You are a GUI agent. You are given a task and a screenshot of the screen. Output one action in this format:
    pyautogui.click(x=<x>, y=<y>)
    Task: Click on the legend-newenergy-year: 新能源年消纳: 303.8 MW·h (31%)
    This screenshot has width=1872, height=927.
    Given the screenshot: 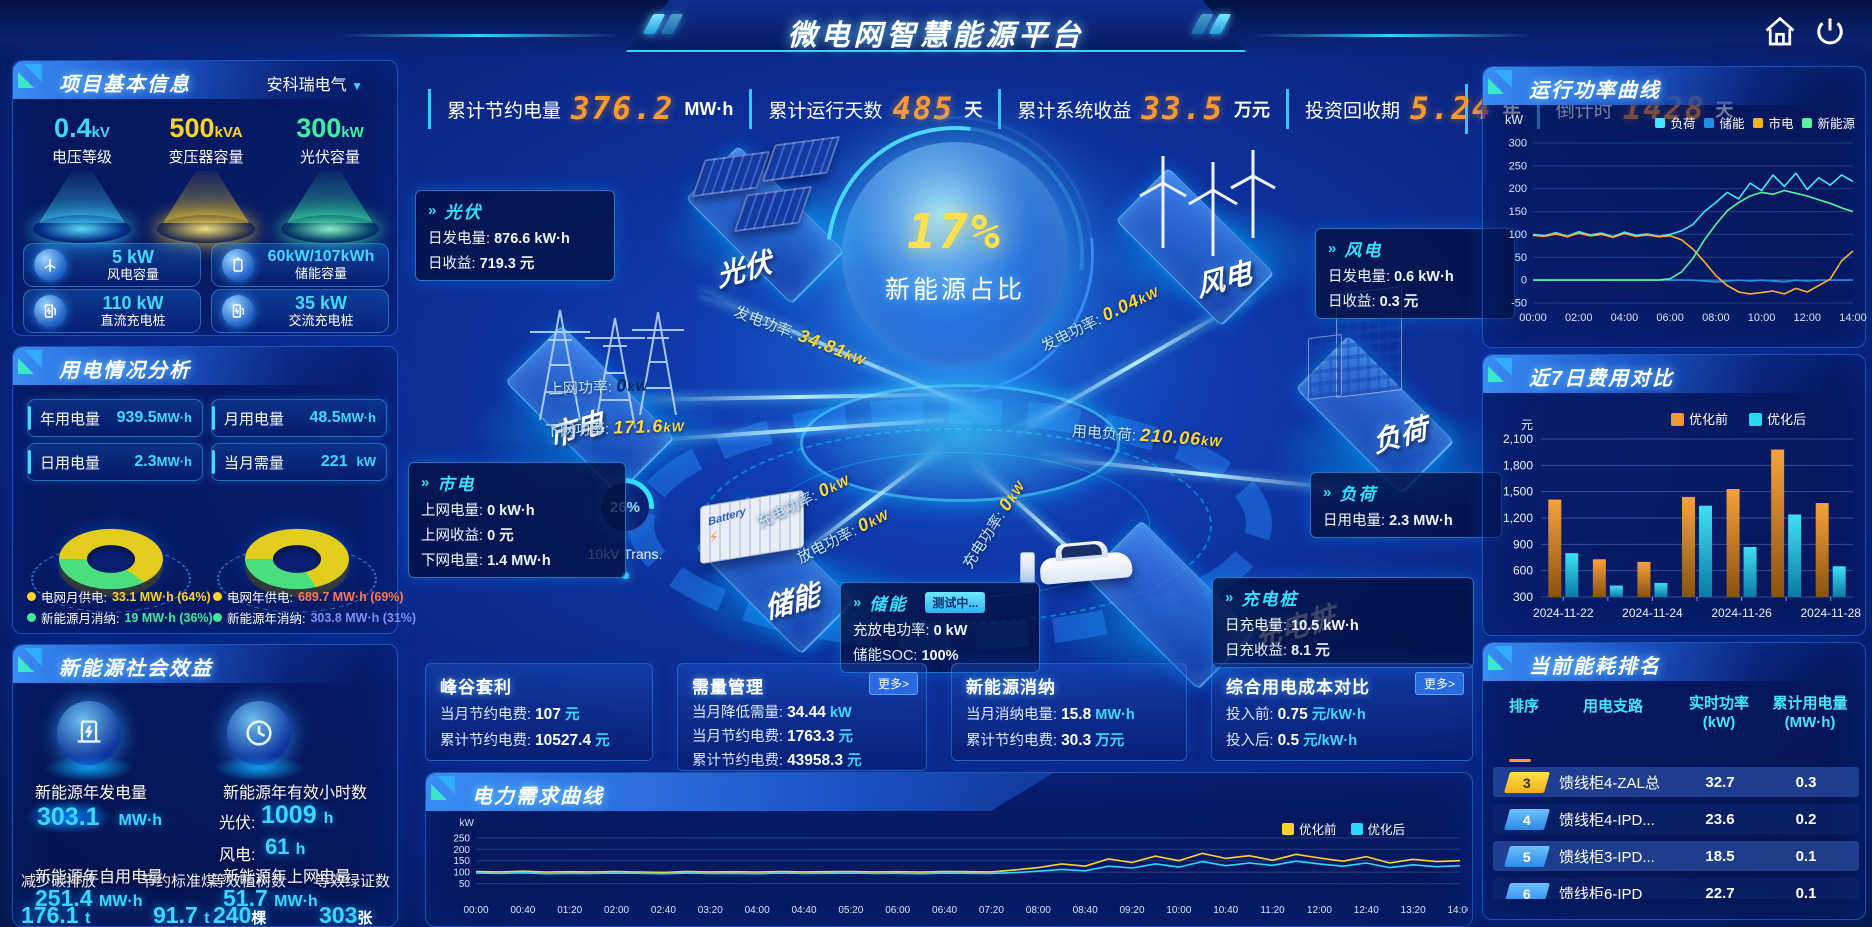 What is the action you would take?
    pyautogui.click(x=314, y=617)
    